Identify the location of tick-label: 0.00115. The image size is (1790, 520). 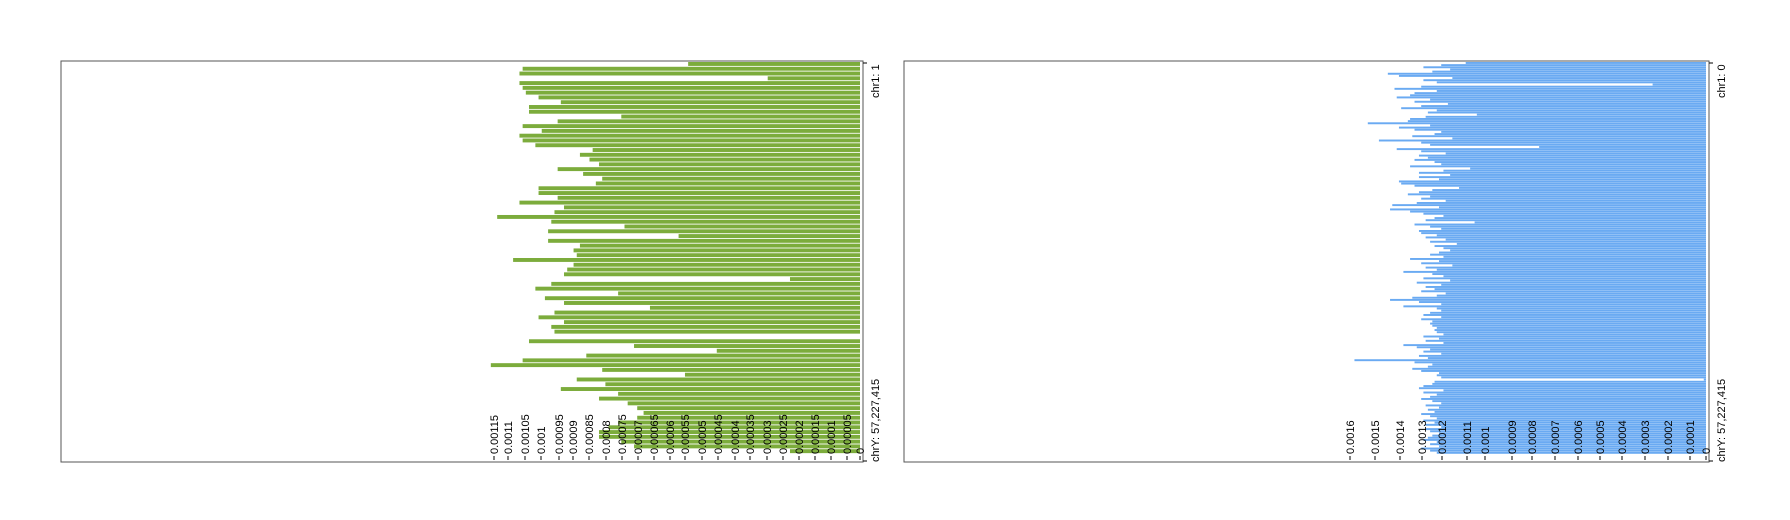
(495, 434).